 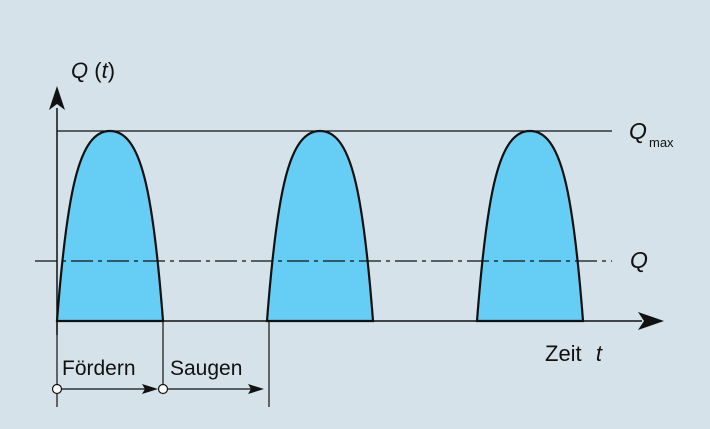 What do you see at coordinates (99, 368) in the screenshot?
I see `phase-label-foerdern: Fördern` at bounding box center [99, 368].